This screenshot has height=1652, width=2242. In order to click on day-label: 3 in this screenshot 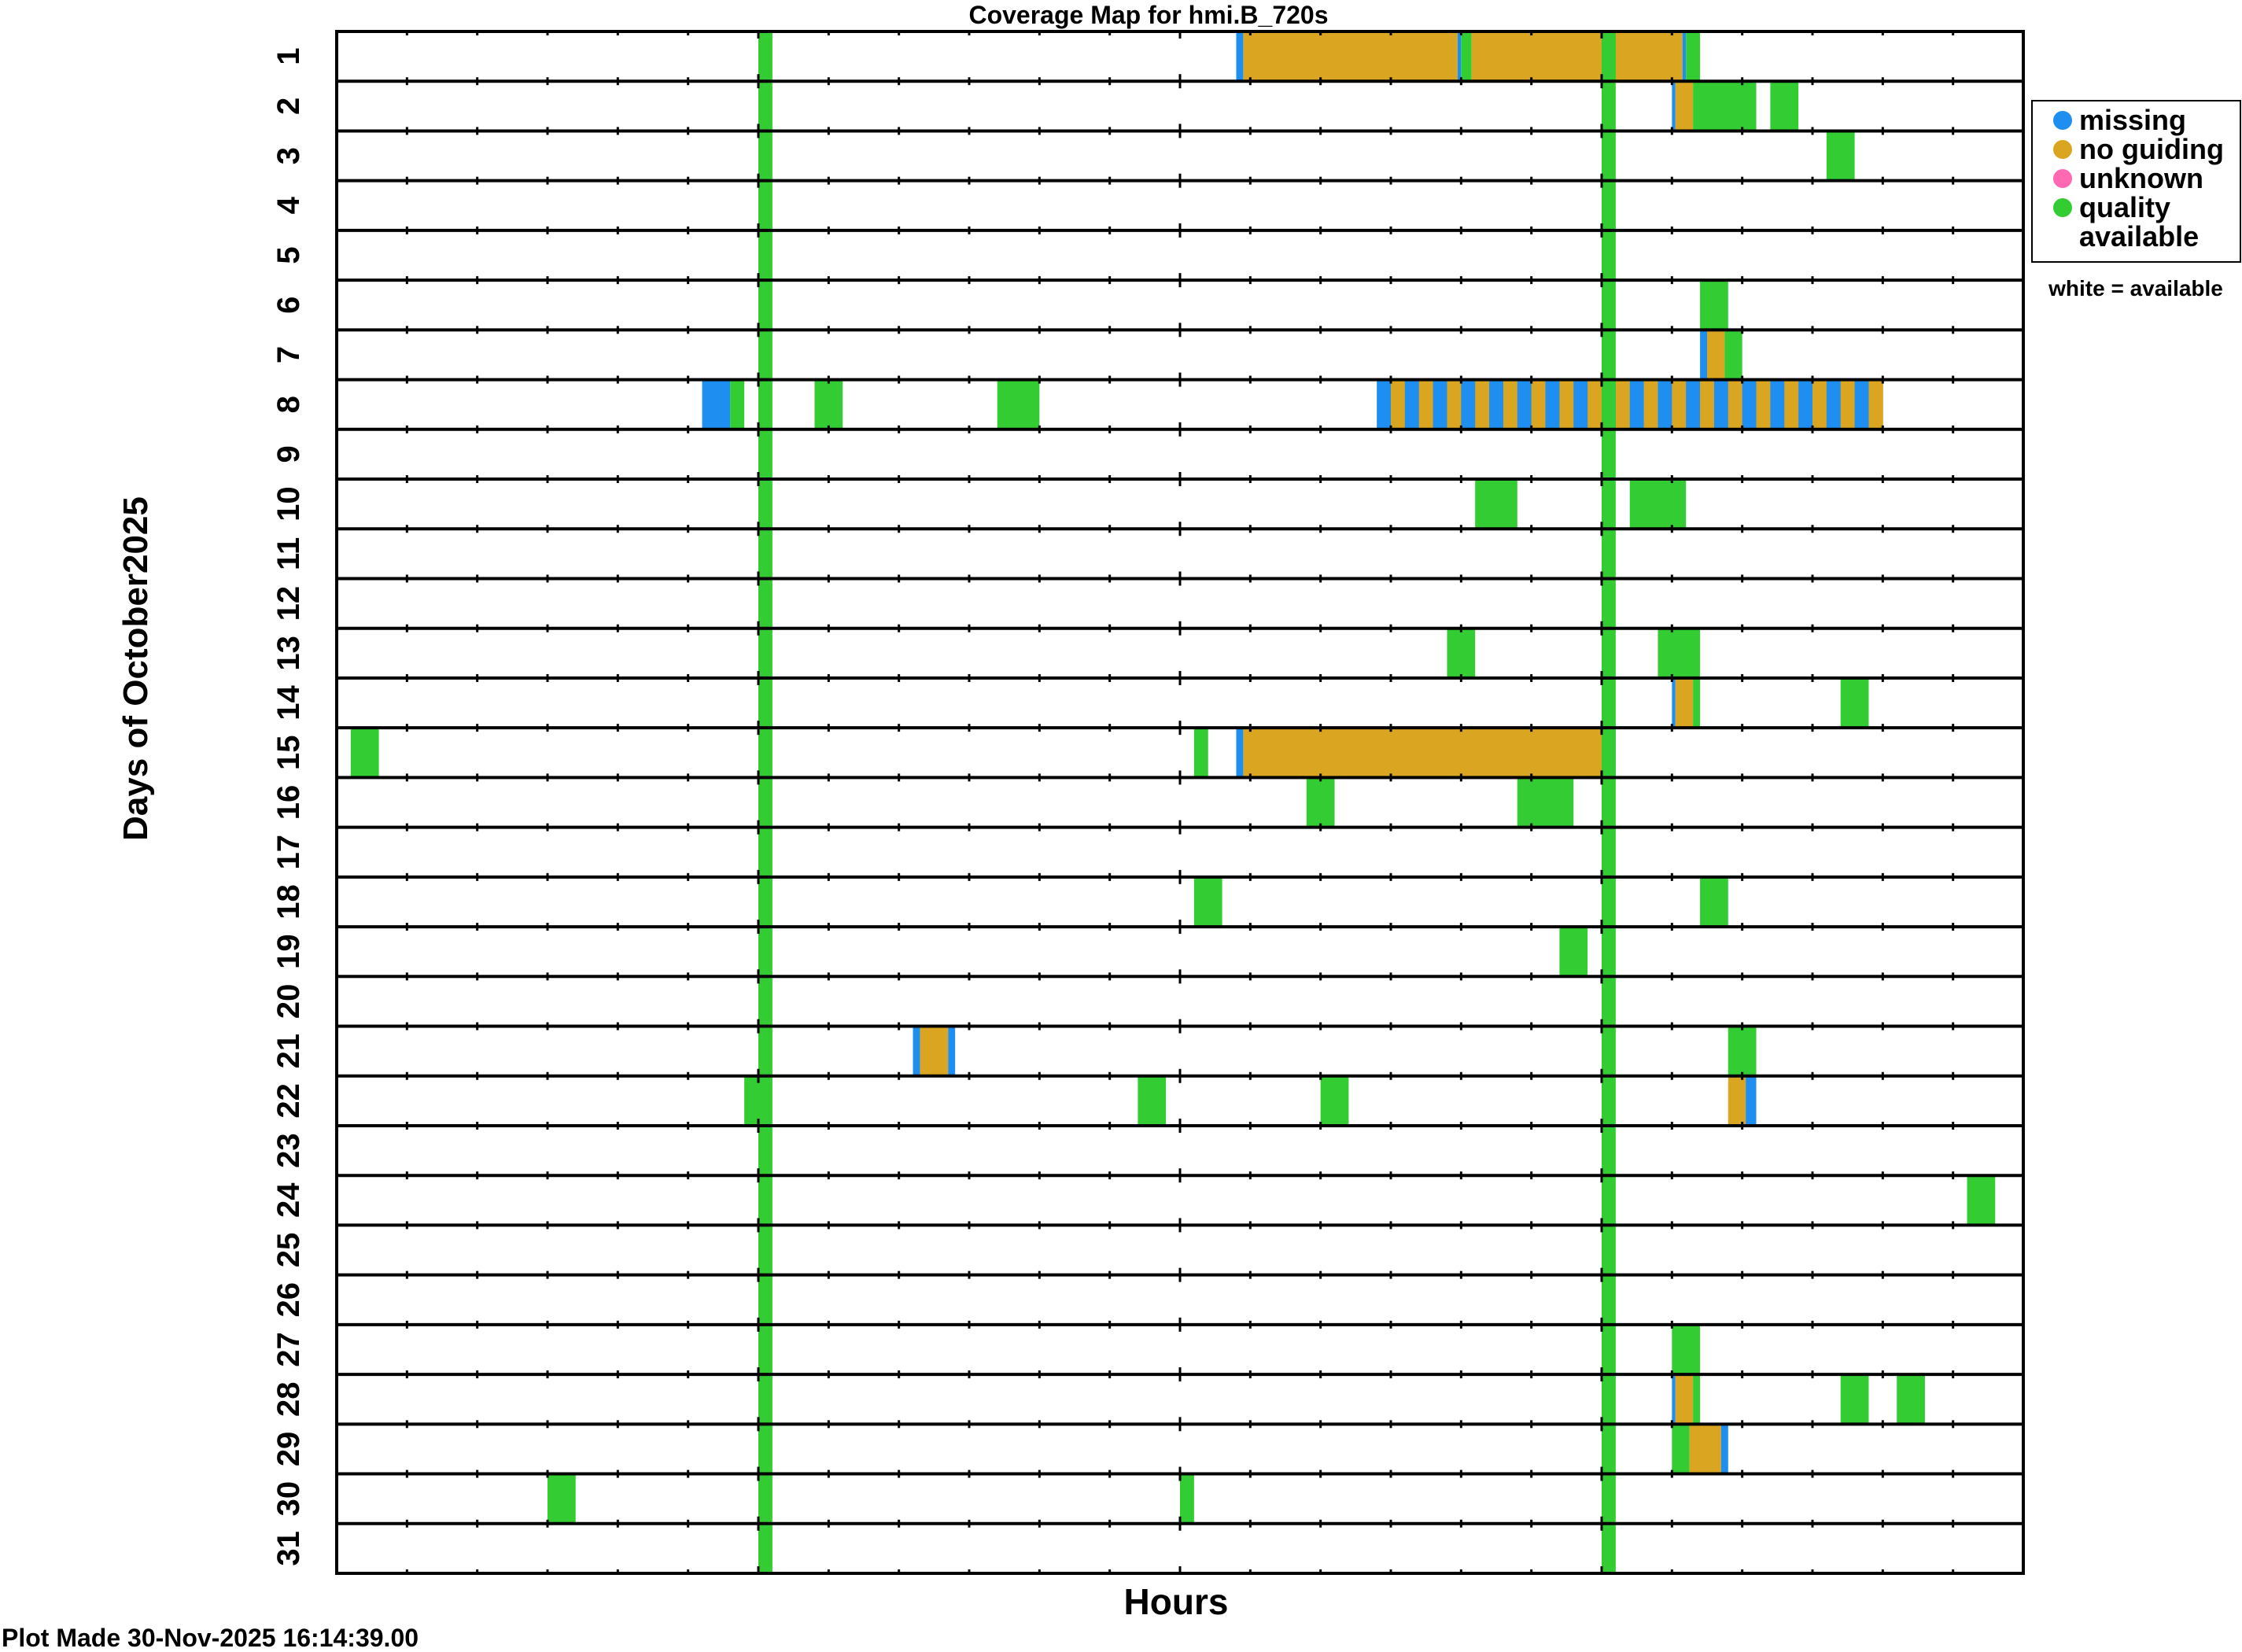, I will do `click(288, 155)`.